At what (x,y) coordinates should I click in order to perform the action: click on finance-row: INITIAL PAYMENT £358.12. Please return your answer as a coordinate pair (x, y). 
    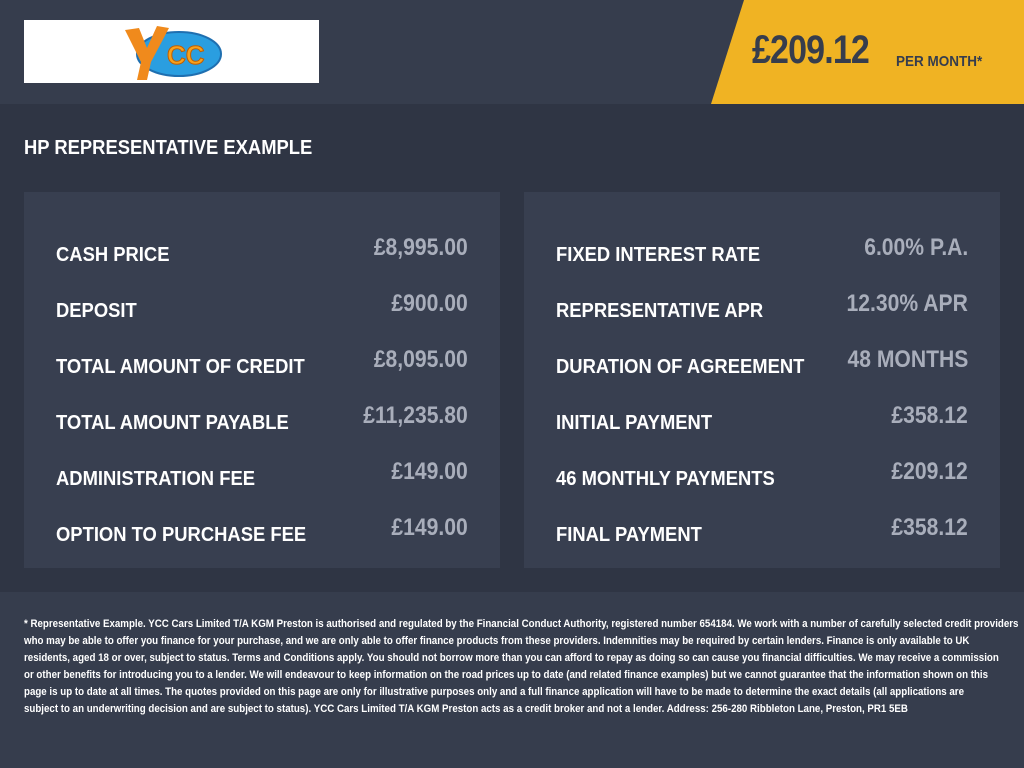
    Looking at the image, I should click on (762, 416).